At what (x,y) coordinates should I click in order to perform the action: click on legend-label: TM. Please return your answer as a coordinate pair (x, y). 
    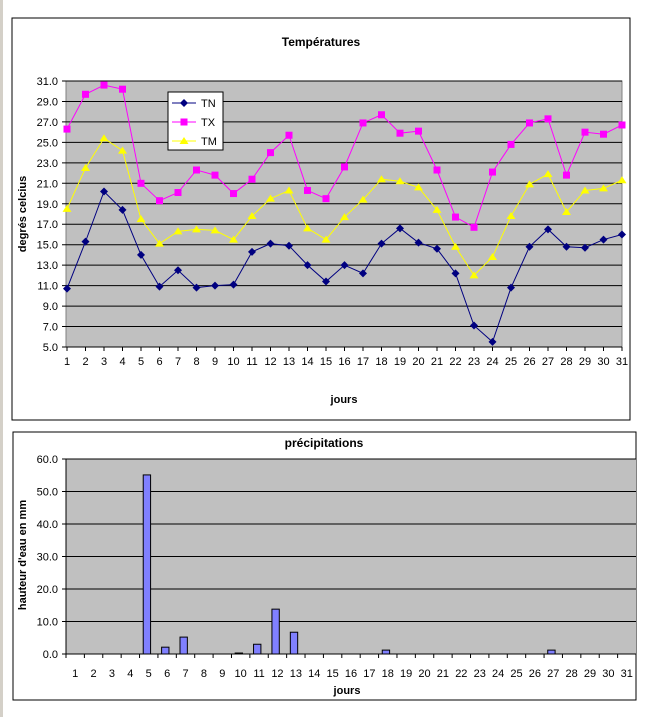
    Looking at the image, I should click on (209, 142).